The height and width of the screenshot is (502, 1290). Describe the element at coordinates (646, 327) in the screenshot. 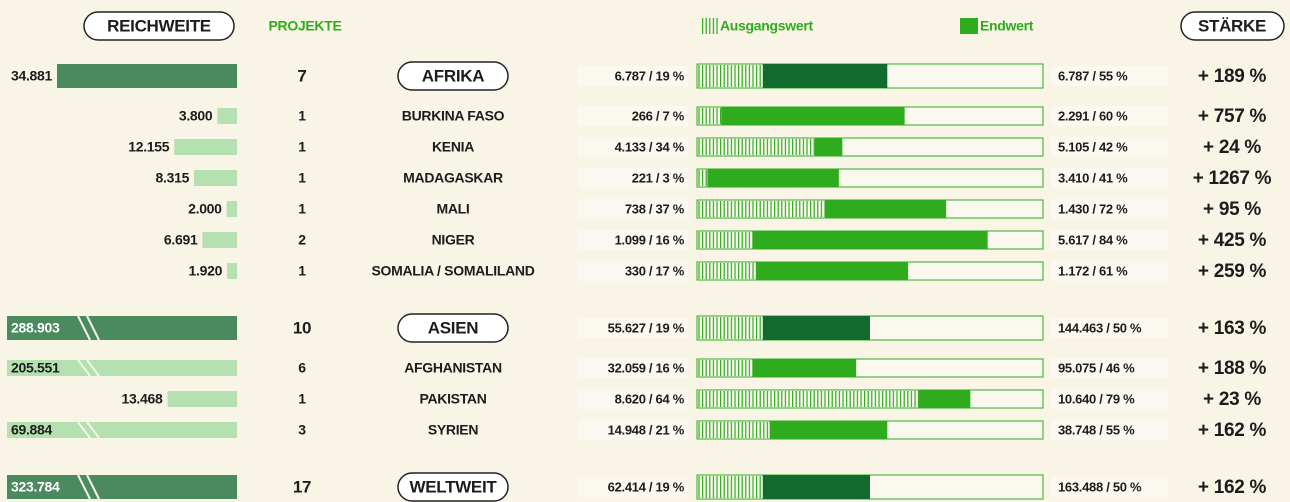

I see `start-label: 55.627 / 19 %` at that location.